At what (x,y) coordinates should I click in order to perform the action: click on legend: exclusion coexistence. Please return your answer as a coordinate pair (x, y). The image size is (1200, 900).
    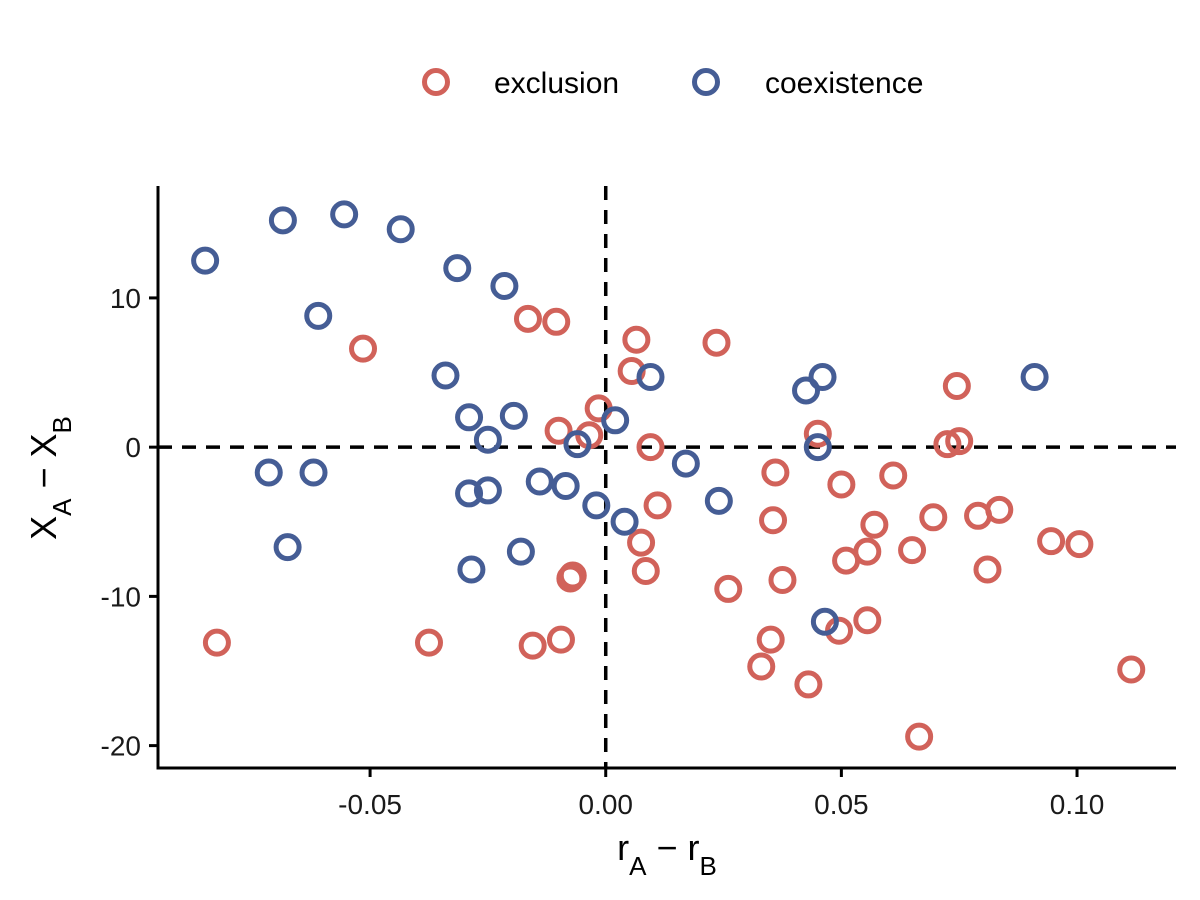
    Looking at the image, I should click on (672, 83).